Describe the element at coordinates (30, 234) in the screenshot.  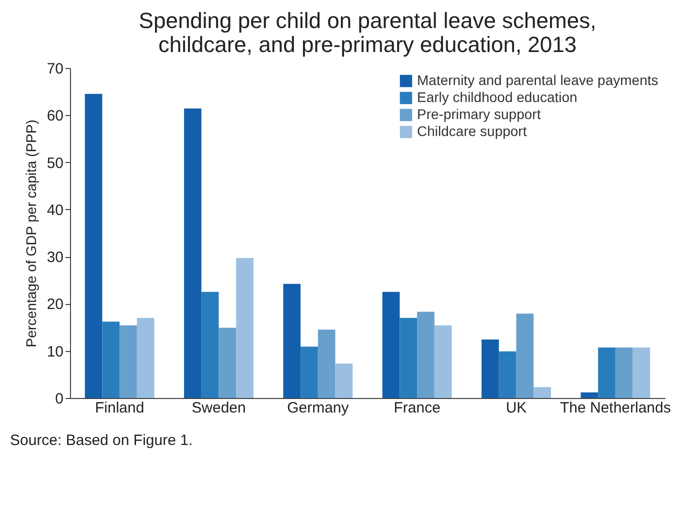
I see `y-axis-title: Percentage of GDP per capita (PPP)` at that location.